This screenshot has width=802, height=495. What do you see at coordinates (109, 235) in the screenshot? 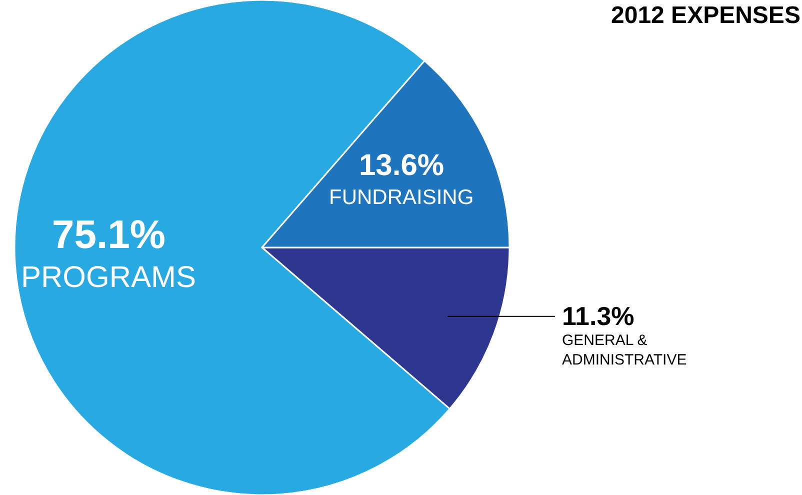
I see `data-label: 75.1%` at bounding box center [109, 235].